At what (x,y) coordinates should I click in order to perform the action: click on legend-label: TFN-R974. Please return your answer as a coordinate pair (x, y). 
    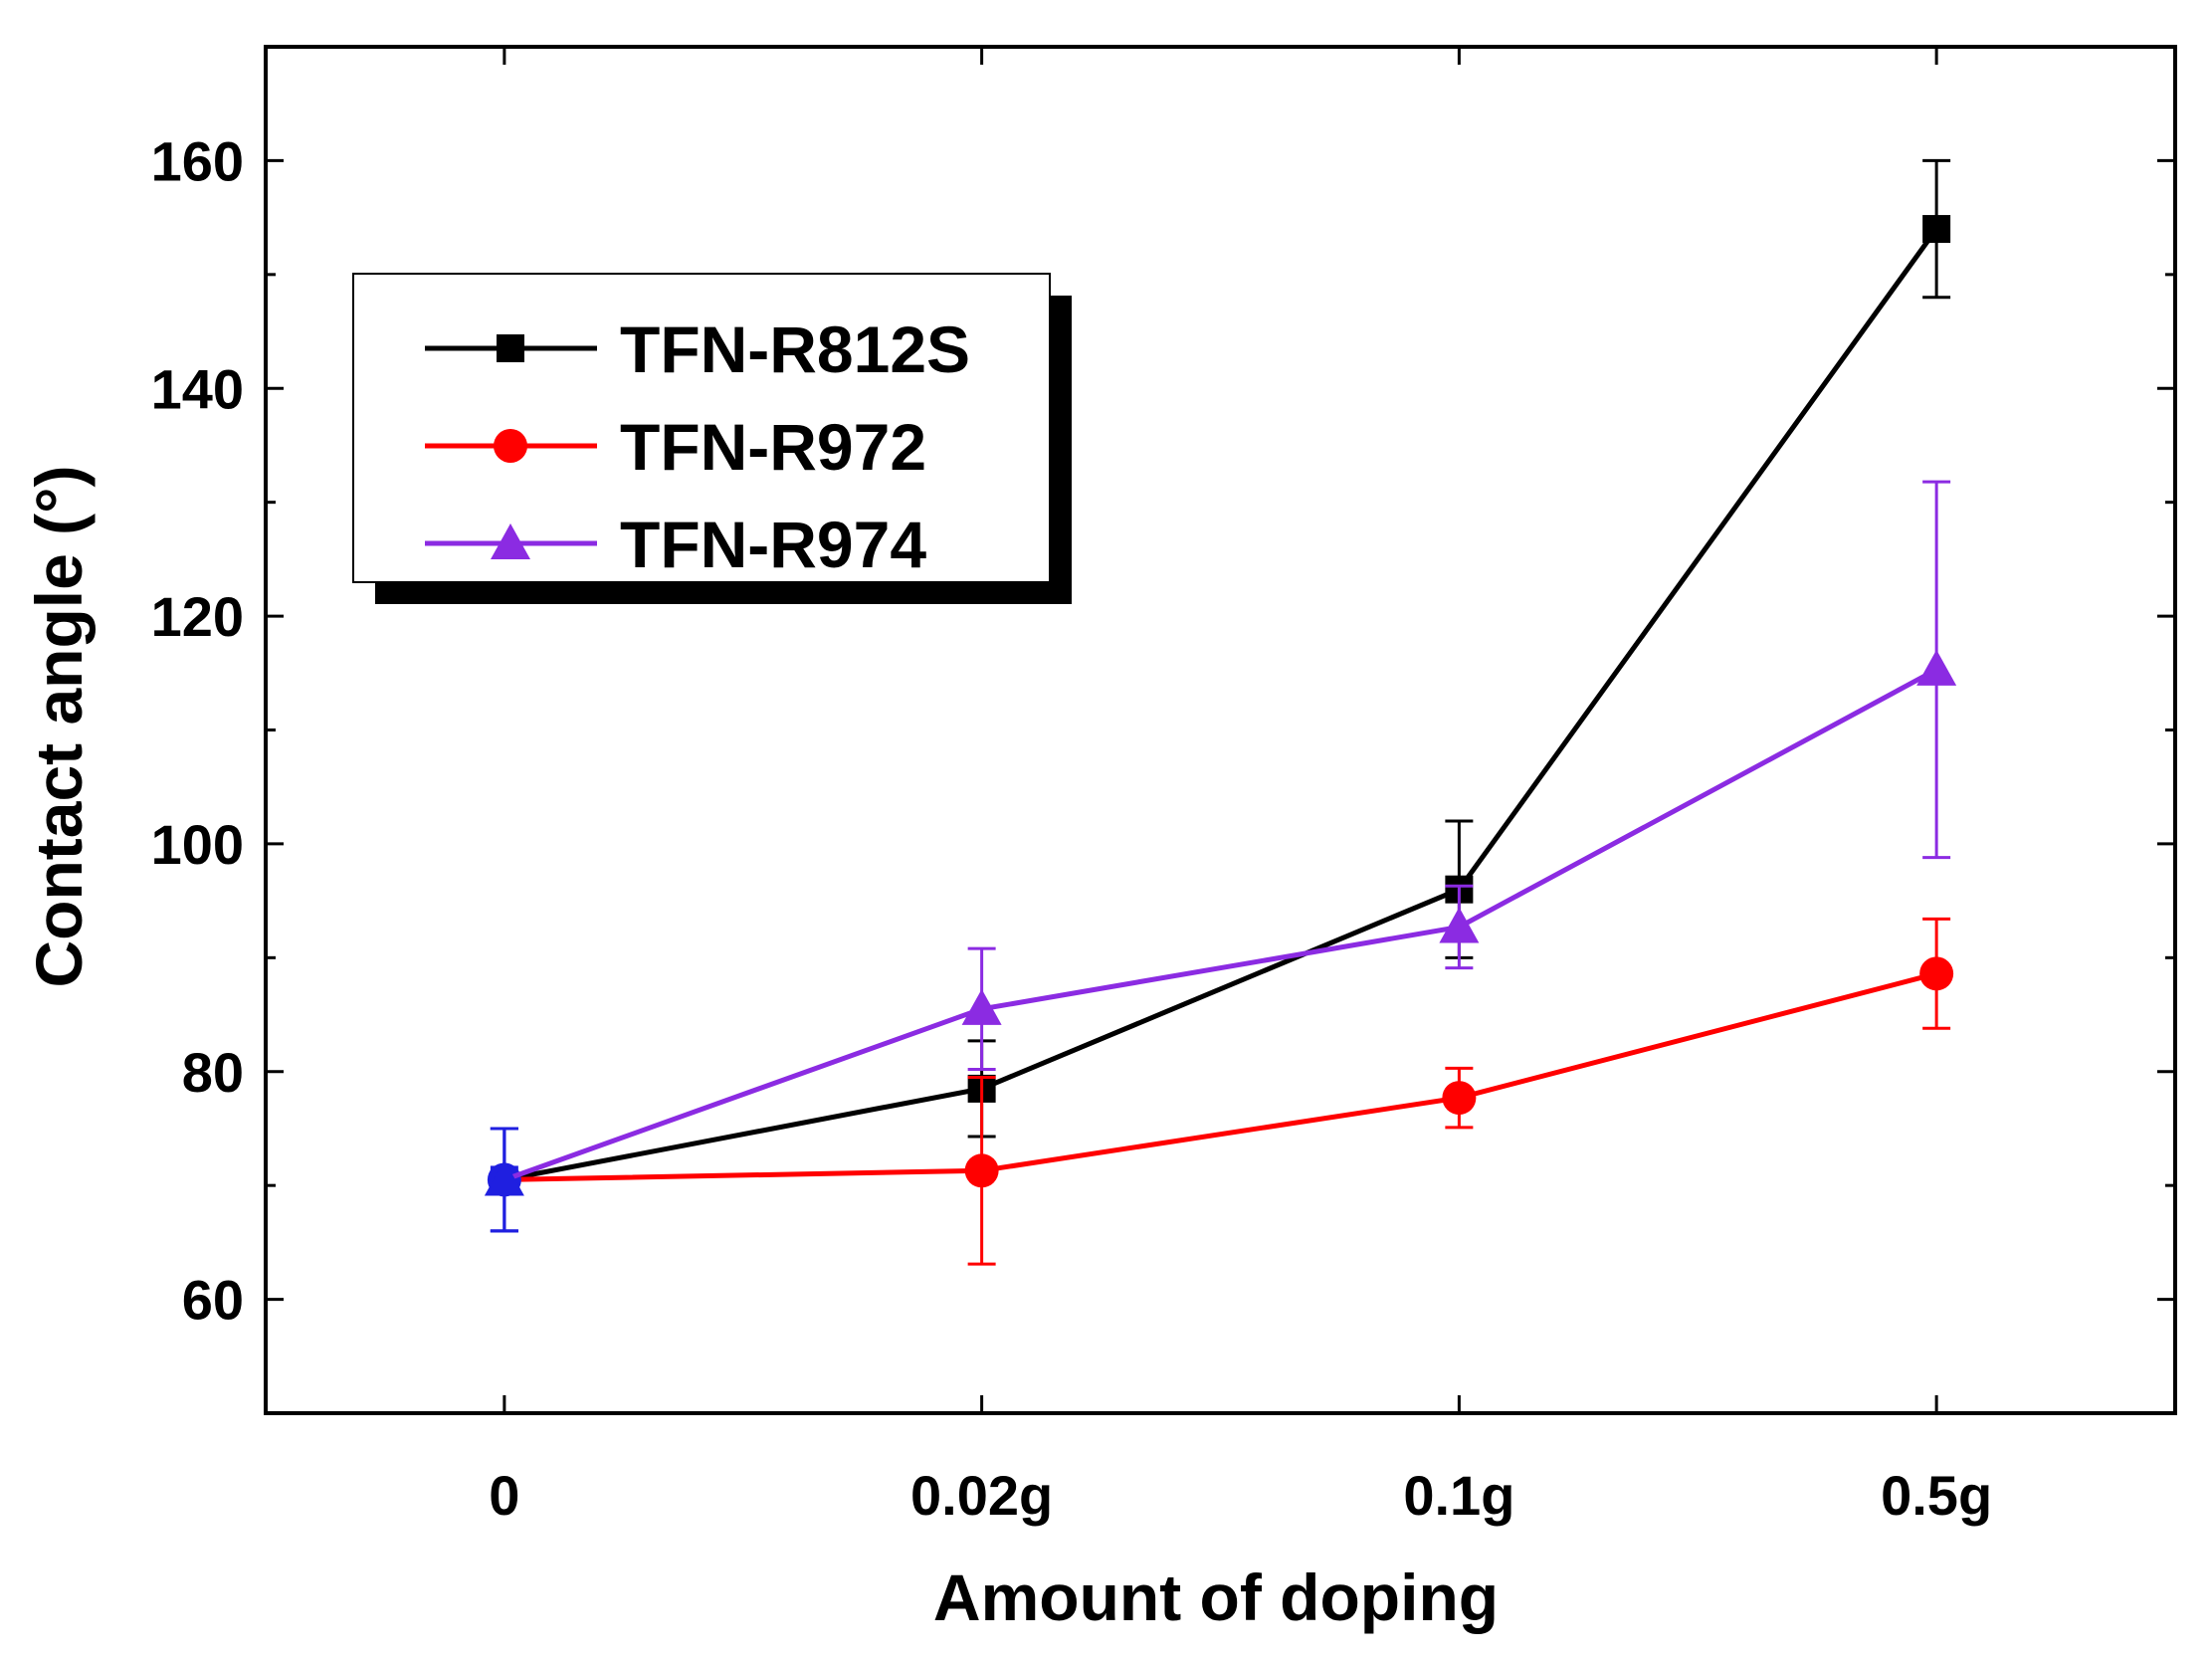
    Looking at the image, I should click on (773, 544).